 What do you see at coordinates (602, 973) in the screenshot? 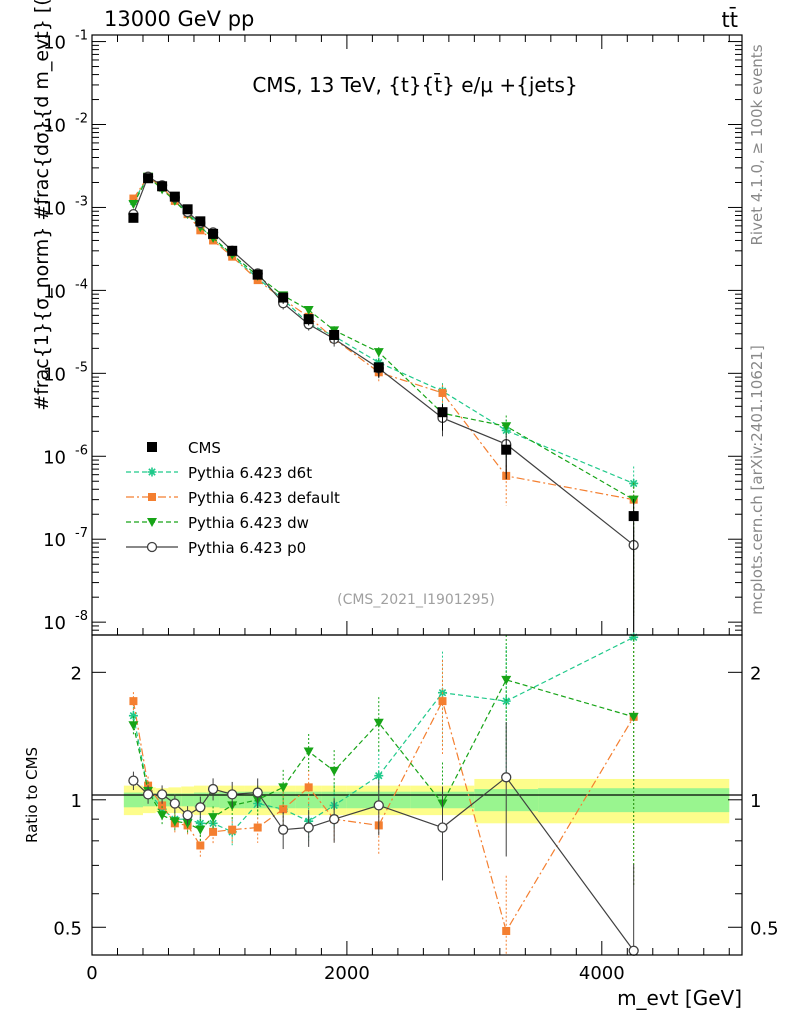
I see `x-tick-label: 4000` at bounding box center [602, 973].